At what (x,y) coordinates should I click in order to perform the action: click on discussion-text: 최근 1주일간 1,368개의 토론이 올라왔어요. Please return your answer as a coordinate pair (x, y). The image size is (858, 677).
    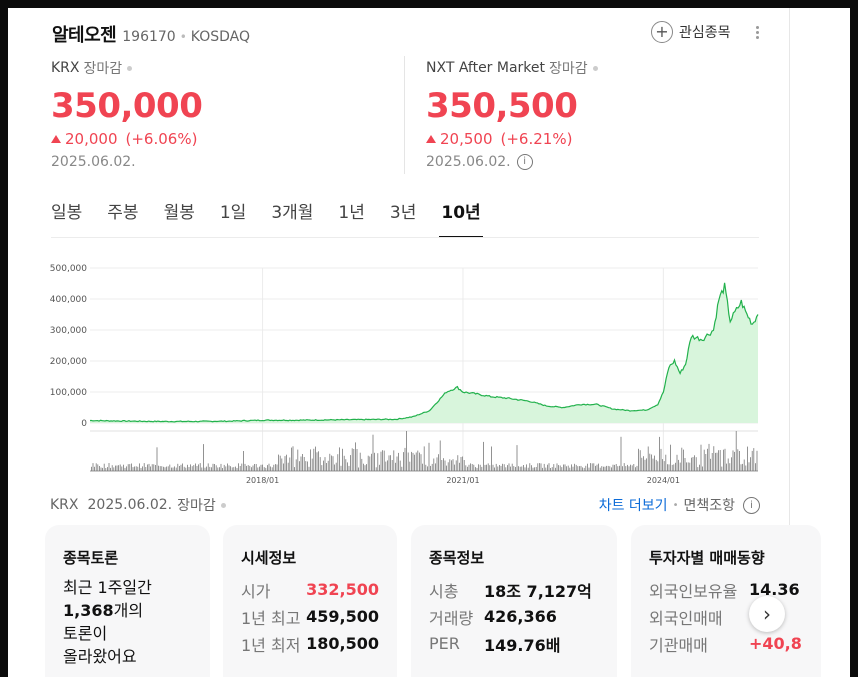
    Looking at the image, I should click on (127, 622).